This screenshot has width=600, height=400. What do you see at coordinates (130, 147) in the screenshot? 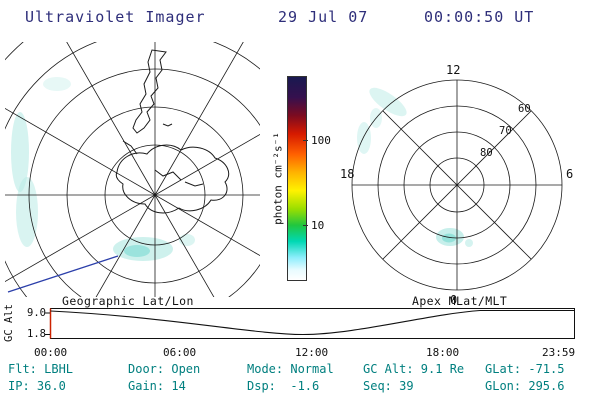
I see `coastline-antarctic-peninsula` at bounding box center [130, 147].